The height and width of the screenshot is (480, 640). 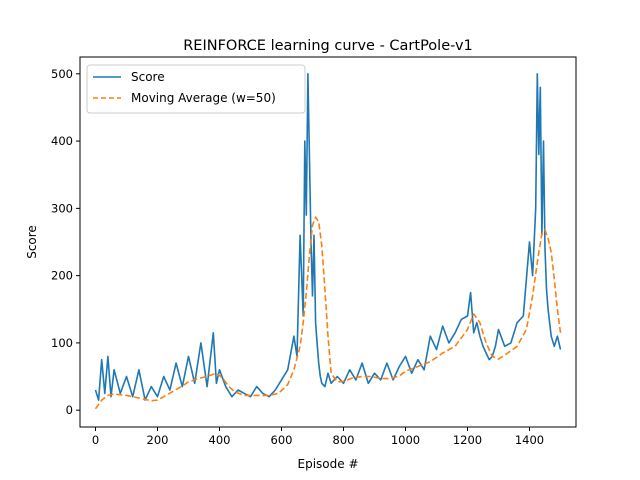 What do you see at coordinates (328, 464) in the screenshot?
I see `x-axis-label: Episode #` at bounding box center [328, 464].